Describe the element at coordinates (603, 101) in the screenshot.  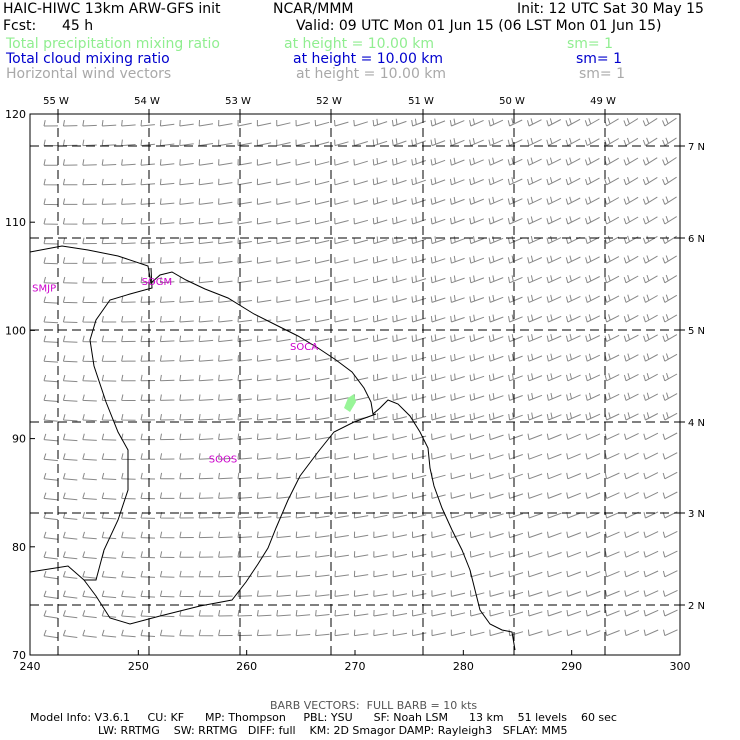
I see `lon-label: 49 W` at that location.